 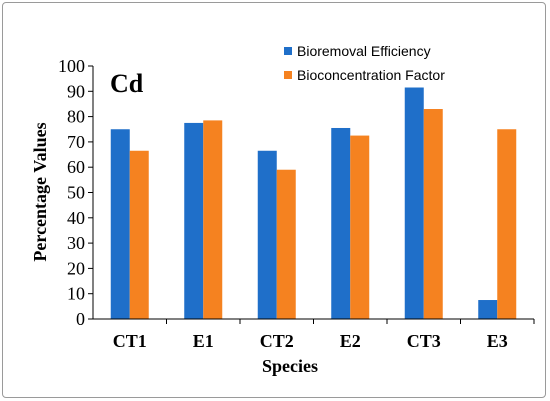 What do you see at coordinates (120, 224) in the screenshot?
I see `bar-bioremoval-efficiency-ct1` at bounding box center [120, 224].